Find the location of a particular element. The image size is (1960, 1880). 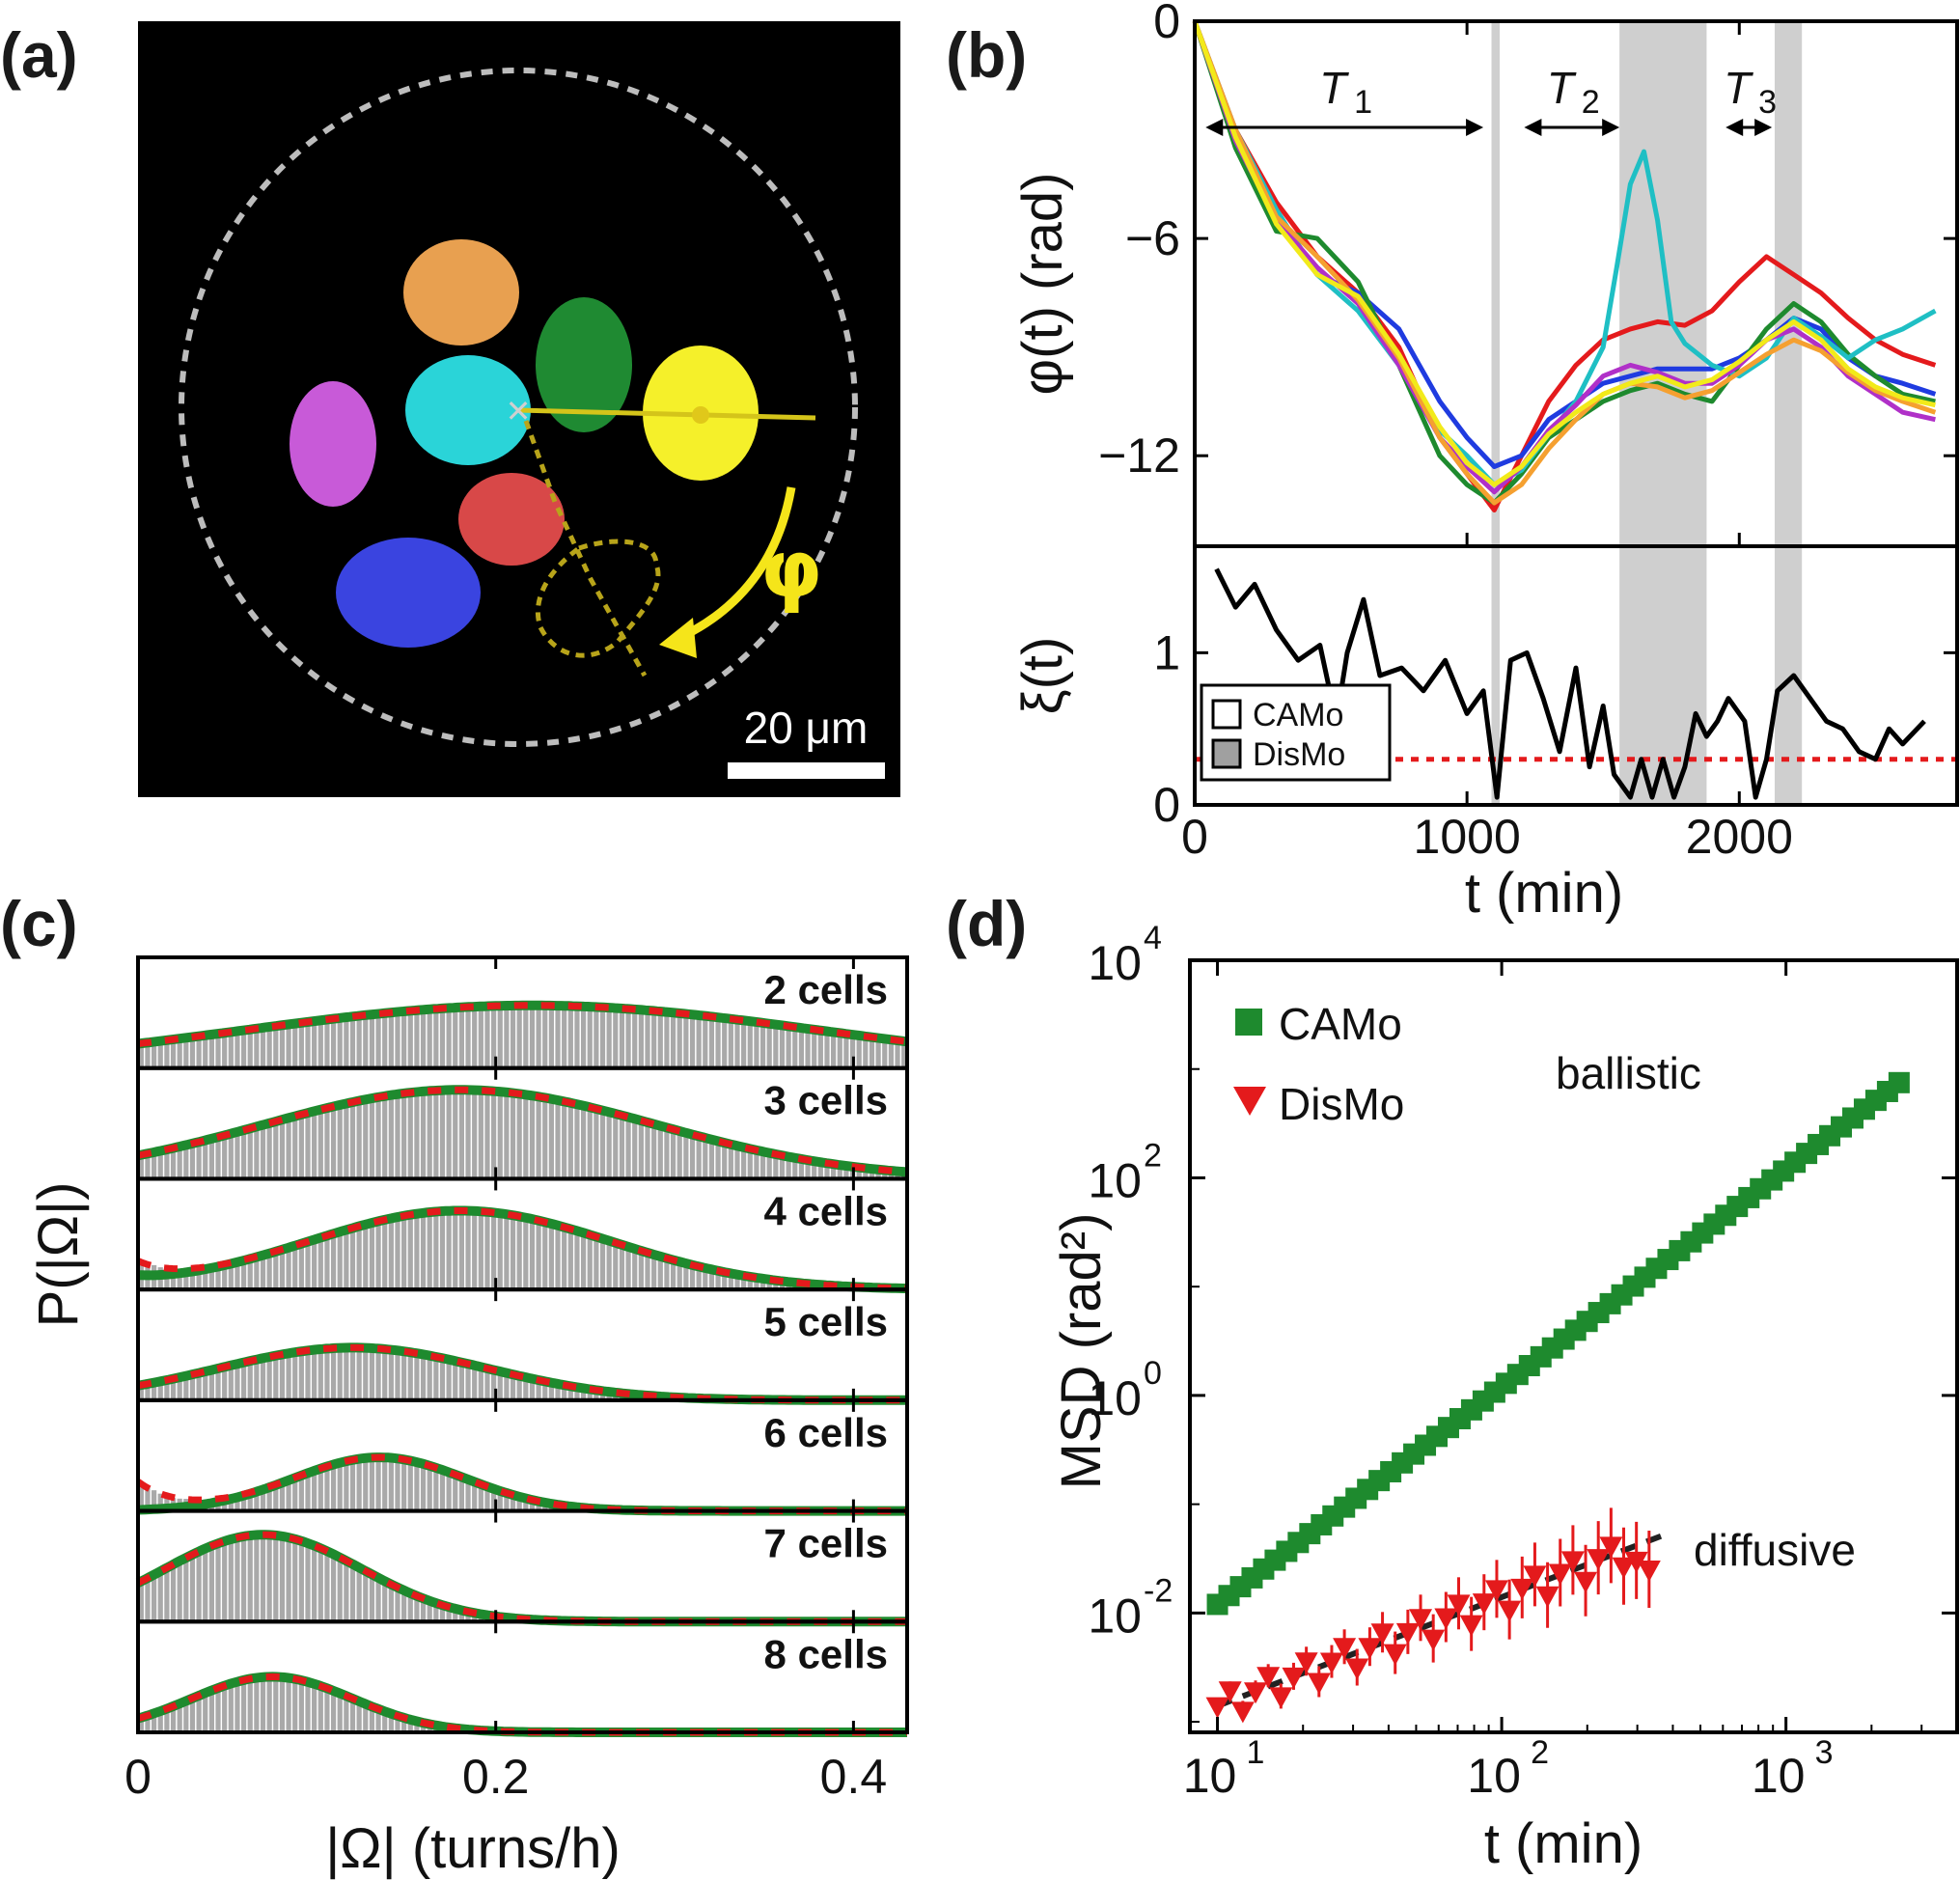

phi-line-yellow is located at coordinates (1564, 254).